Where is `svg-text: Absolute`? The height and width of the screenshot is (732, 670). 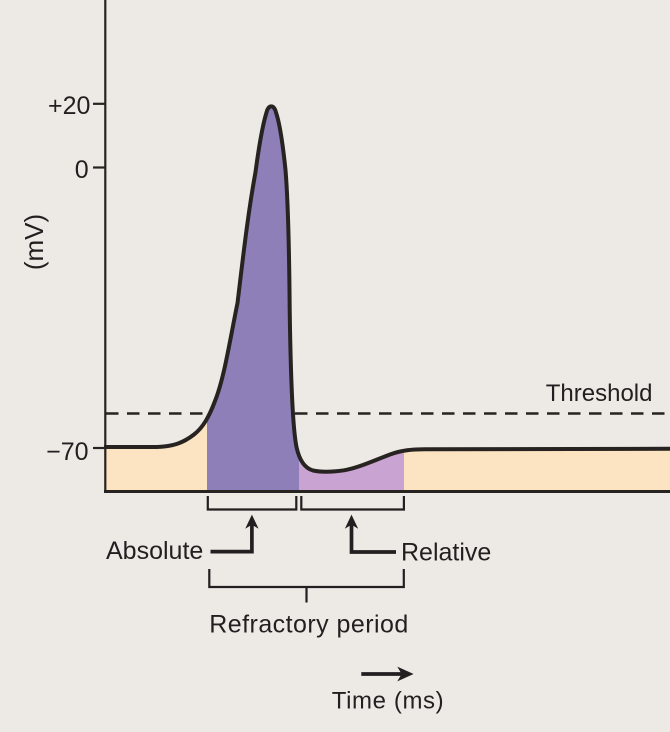
svg-text: Absolute is located at coordinates (154, 551).